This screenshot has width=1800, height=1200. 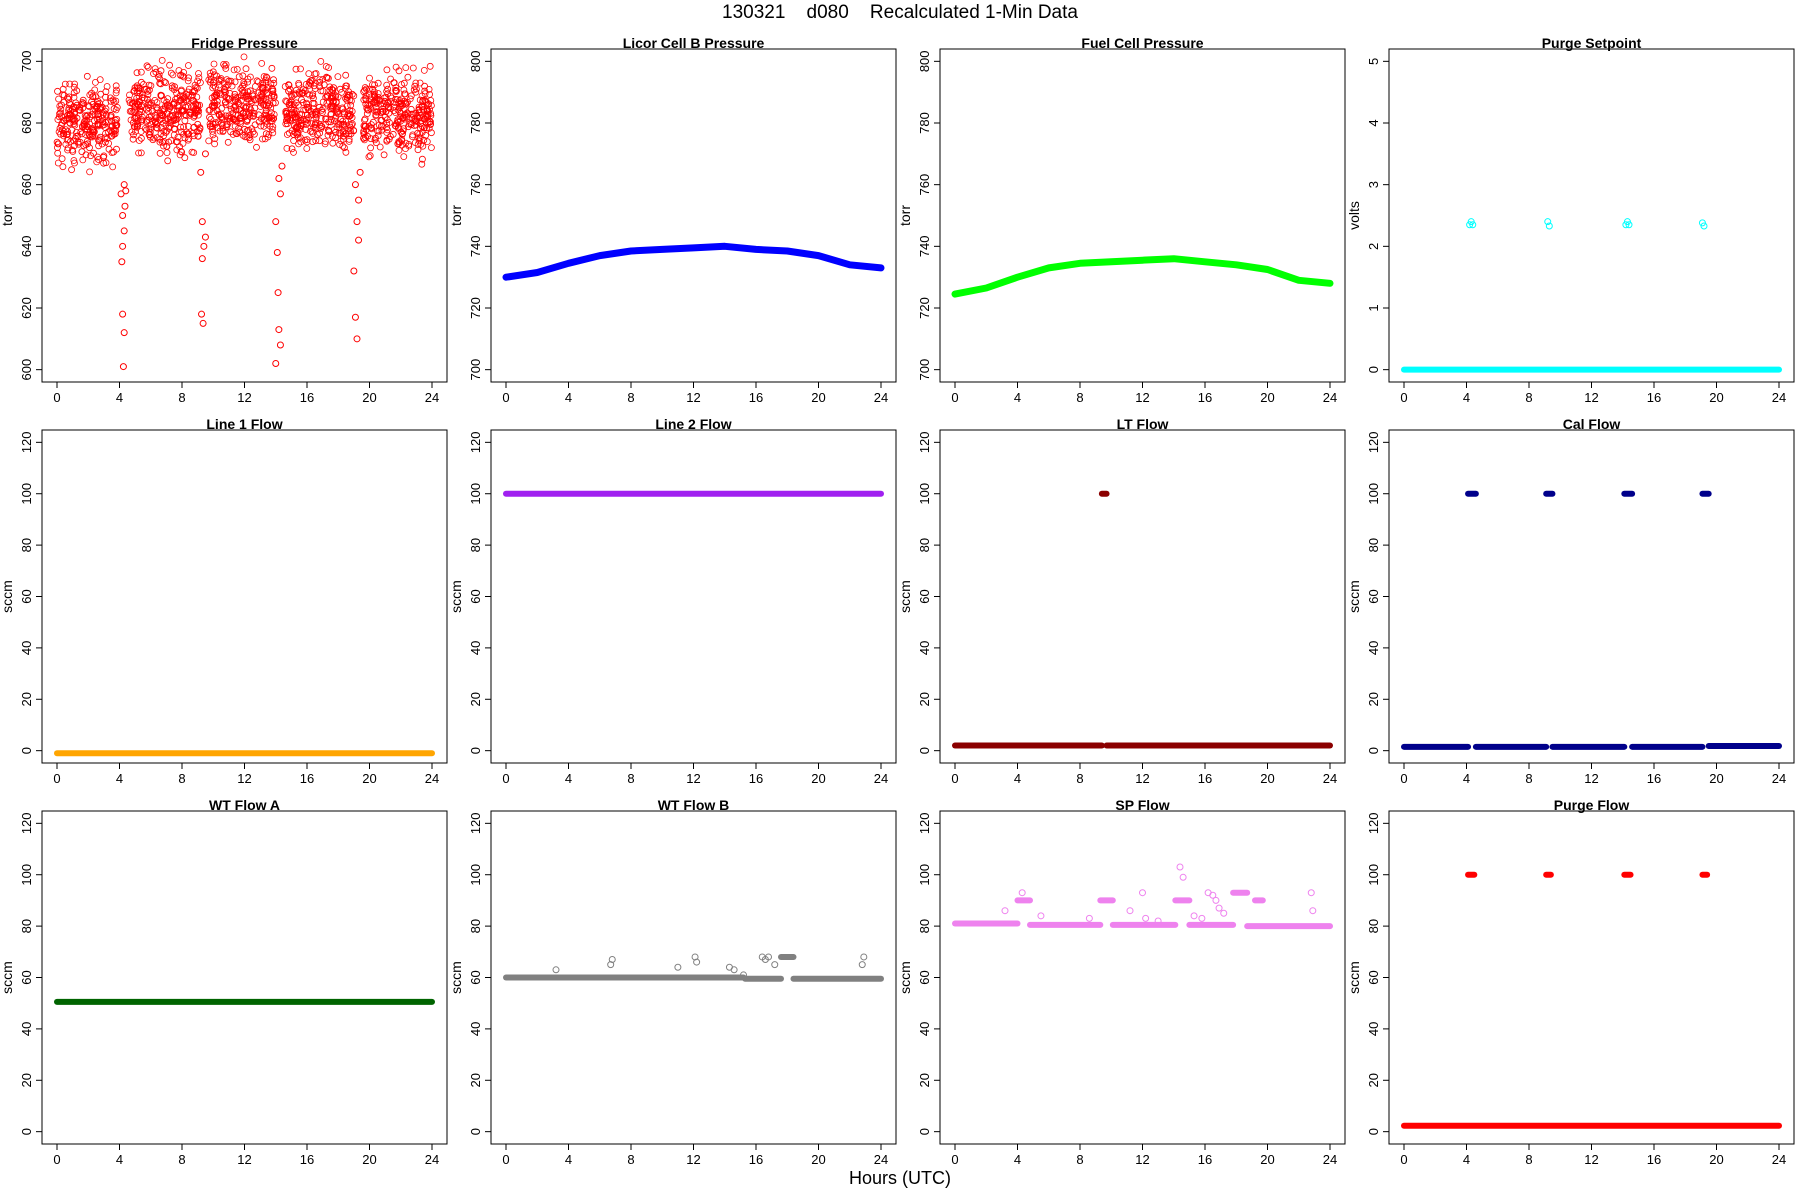 I want to click on y-tick-label: 740, so click(x=924, y=246).